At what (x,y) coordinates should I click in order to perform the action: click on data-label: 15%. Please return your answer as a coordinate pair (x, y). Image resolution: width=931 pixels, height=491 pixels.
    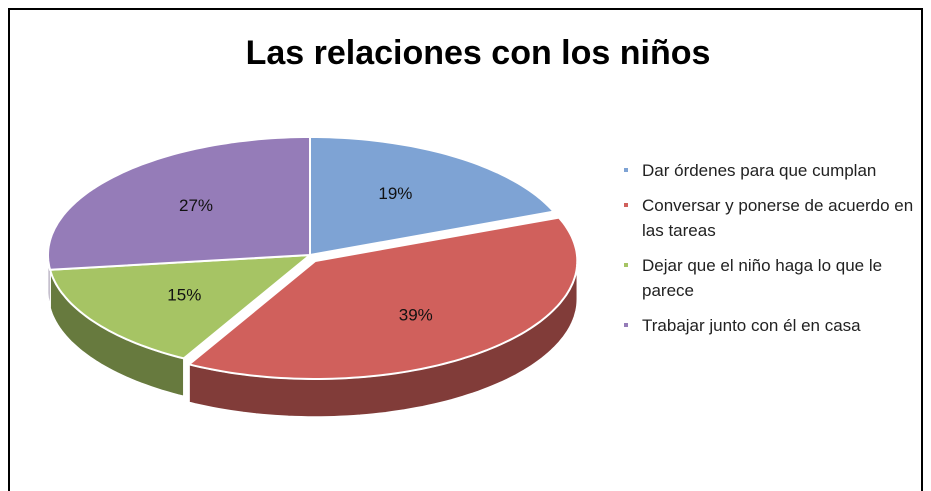
    Looking at the image, I should click on (184, 295).